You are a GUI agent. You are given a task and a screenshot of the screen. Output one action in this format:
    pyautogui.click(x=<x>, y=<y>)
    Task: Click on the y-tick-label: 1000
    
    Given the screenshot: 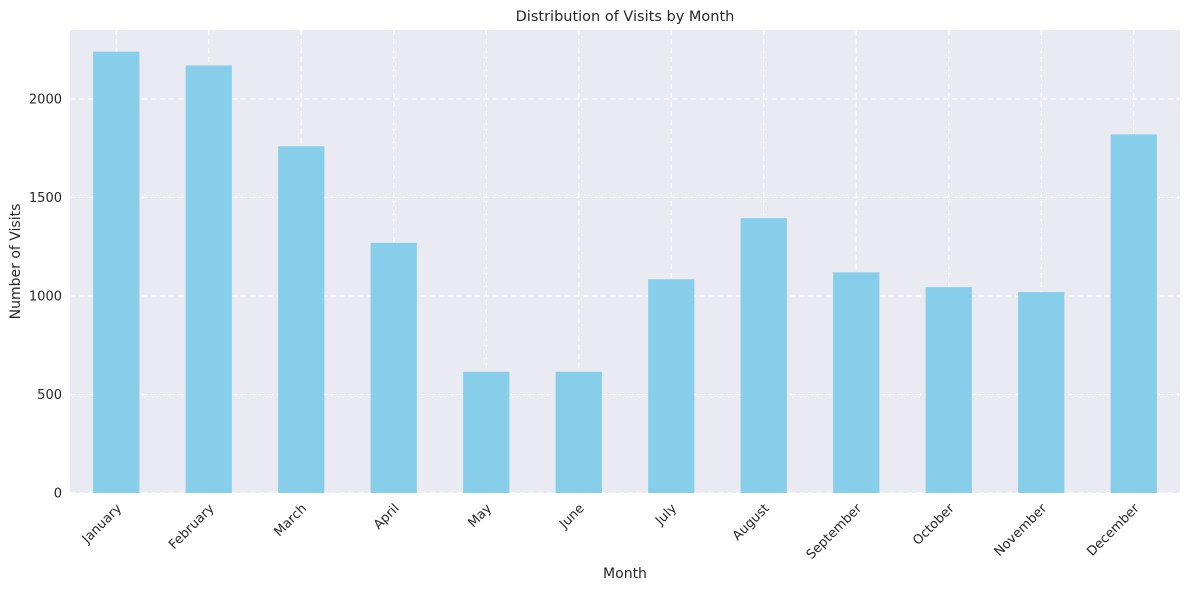 What is the action you would take?
    pyautogui.click(x=45, y=296)
    